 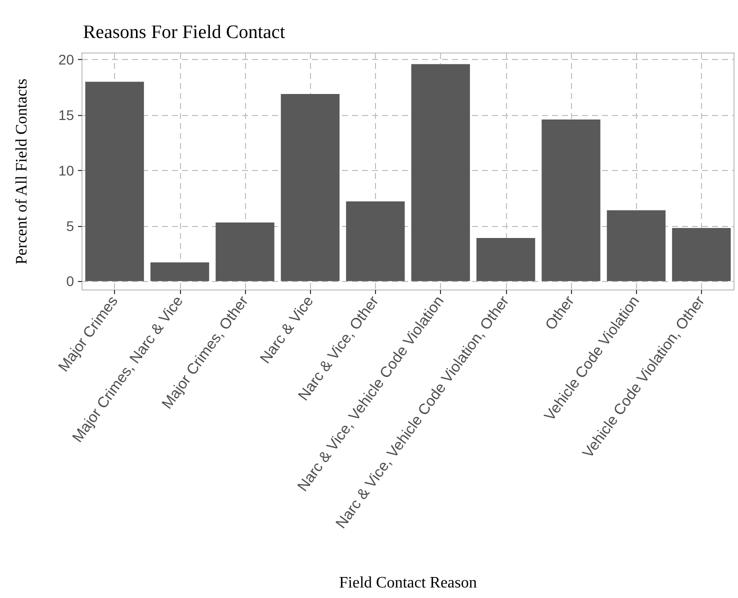 I want to click on y-tick-label: 5, so click(x=70, y=226).